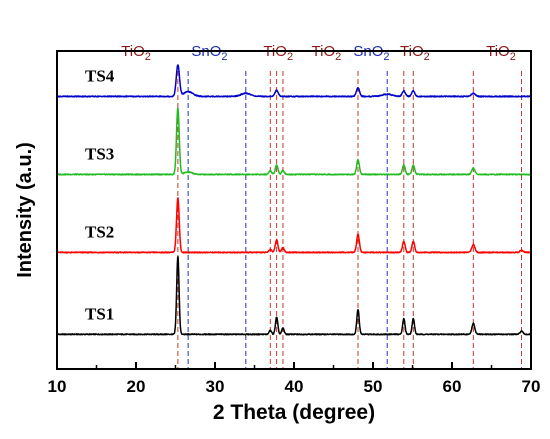  Describe the element at coordinates (294, 141) in the screenshot. I see `series-line-ts3` at that location.